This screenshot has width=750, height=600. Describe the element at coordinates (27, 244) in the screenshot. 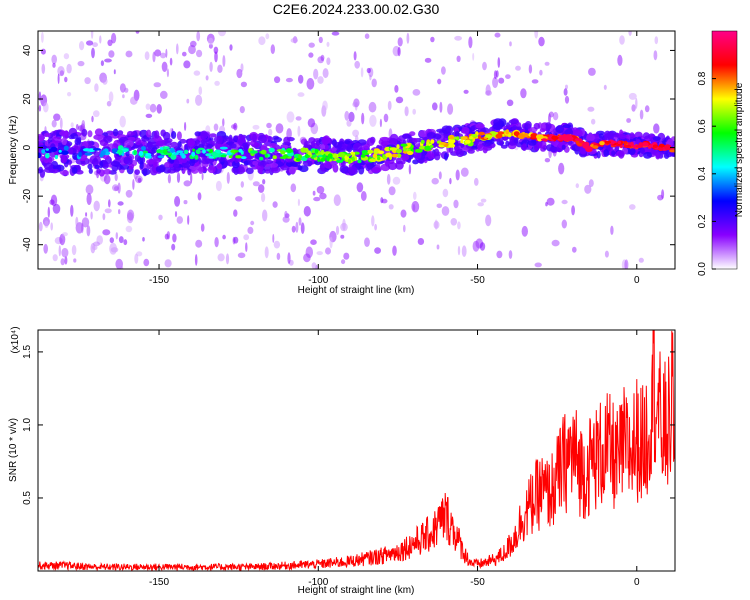

I see `spectrogram-y-tick-label: -40` at that location.